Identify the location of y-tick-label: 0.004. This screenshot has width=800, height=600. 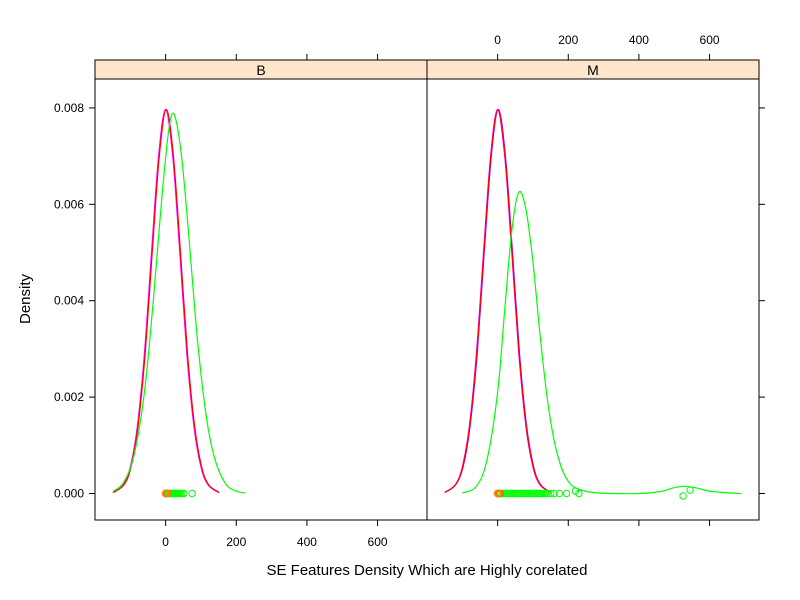
(69, 301).